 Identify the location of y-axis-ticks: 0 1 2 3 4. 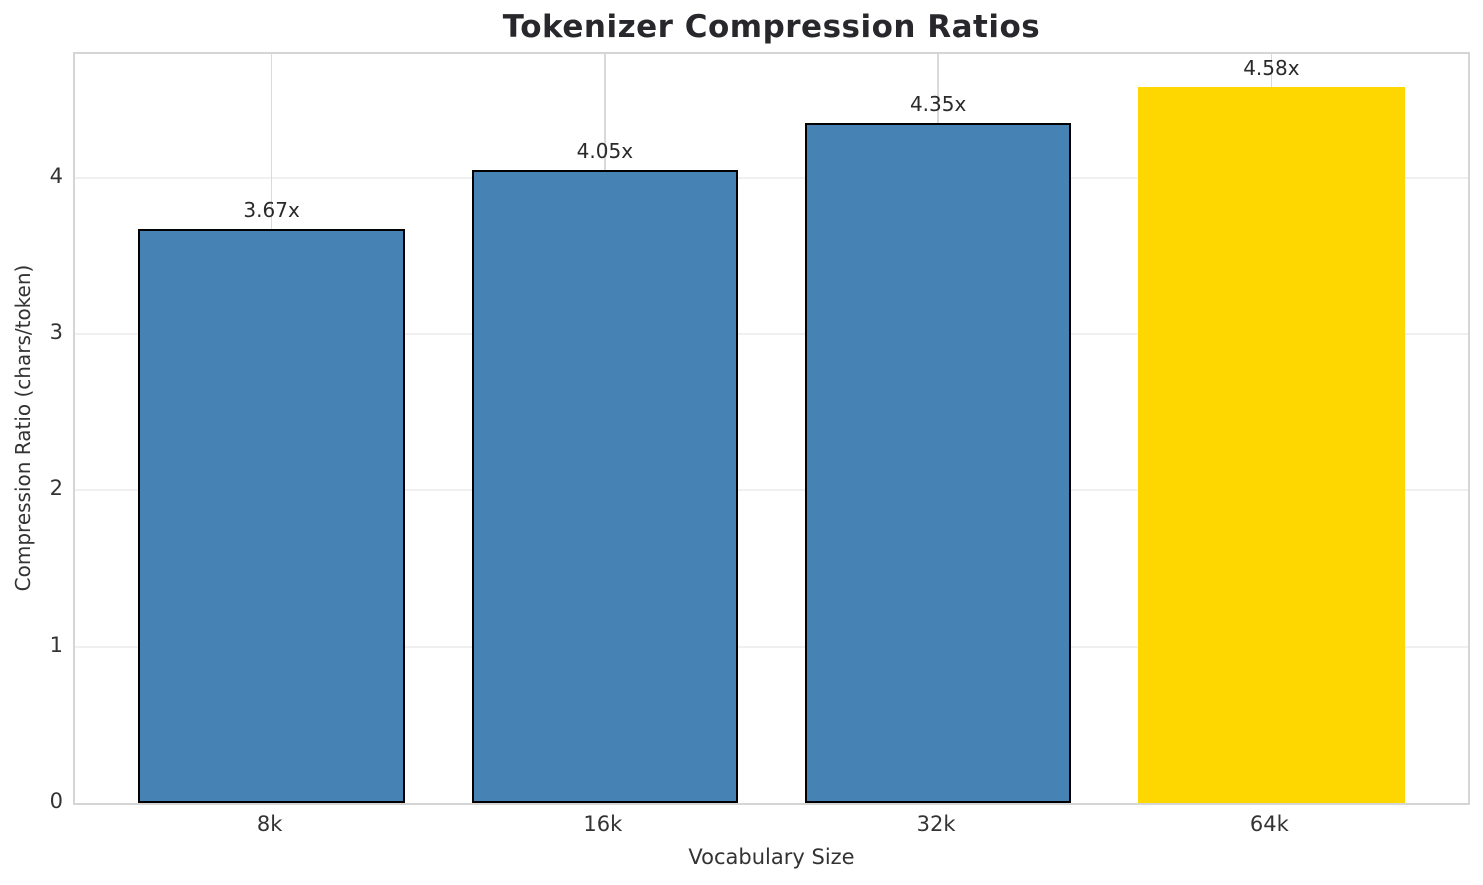
(31, 432).